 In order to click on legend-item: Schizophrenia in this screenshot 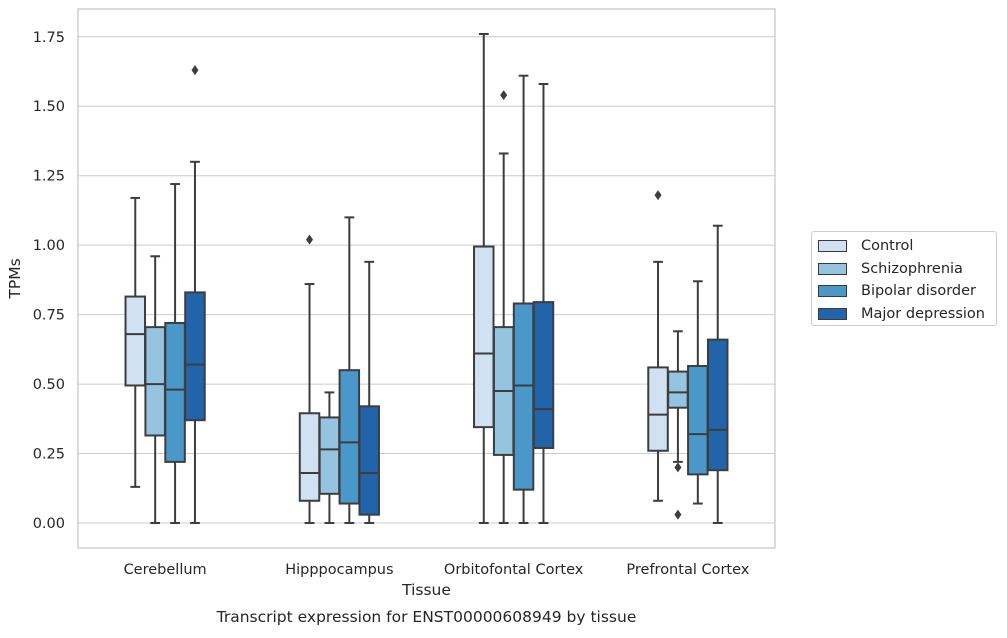, I will do `click(890, 269)`.